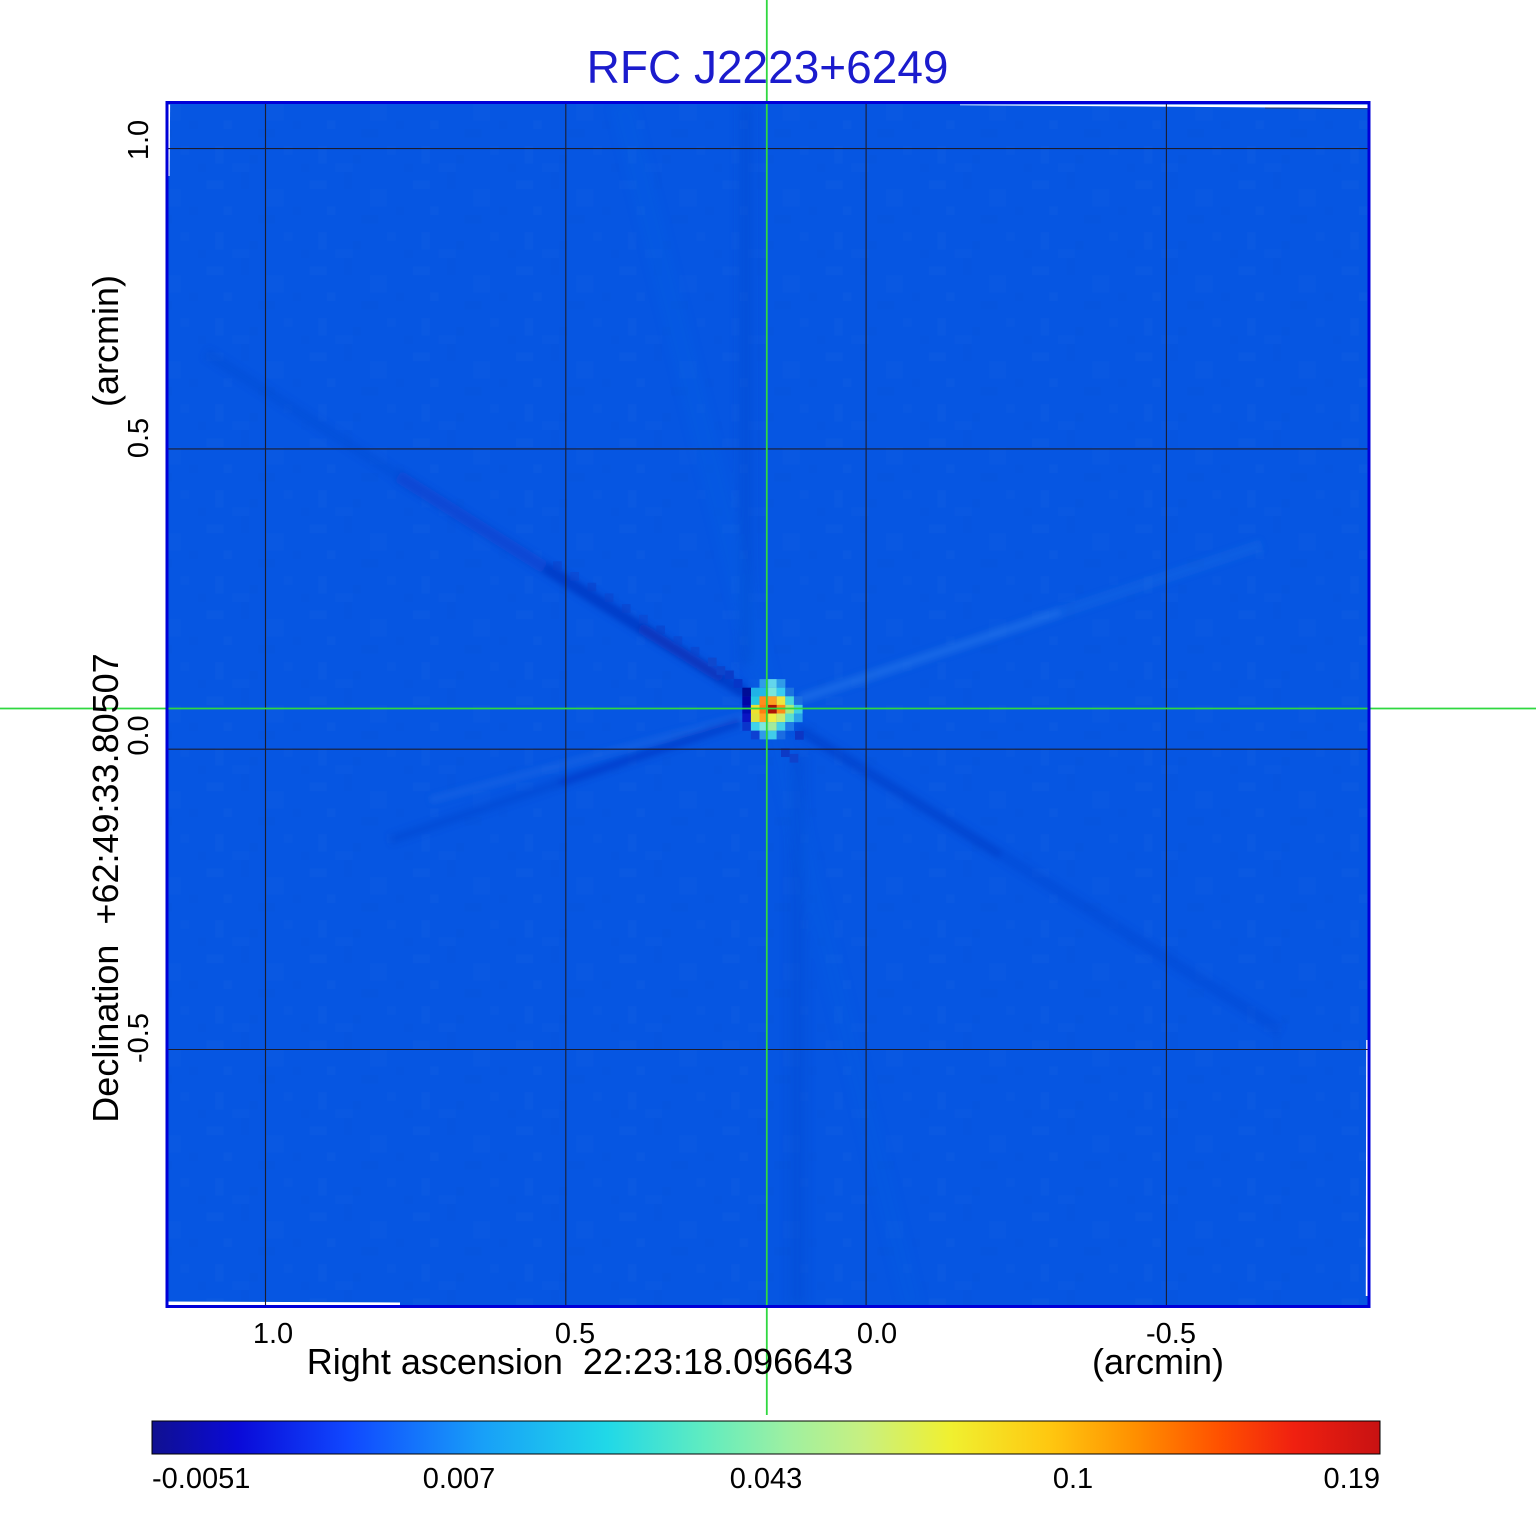 The height and width of the screenshot is (1516, 1536). What do you see at coordinates (580, 1361) in the screenshot?
I see `svg-text:Right ascension 22:23:18.0966: Right ascension 22:23:18.096643` at bounding box center [580, 1361].